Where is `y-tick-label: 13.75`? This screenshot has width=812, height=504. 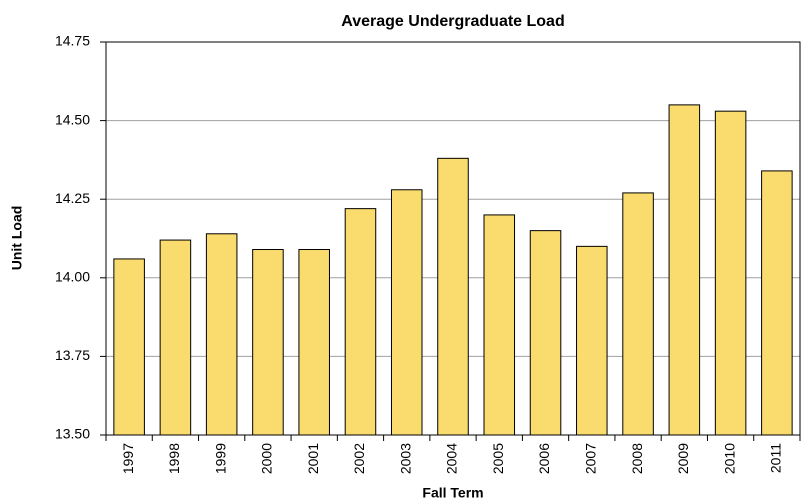 y-tick-label: 13.75 is located at coordinates (72, 355).